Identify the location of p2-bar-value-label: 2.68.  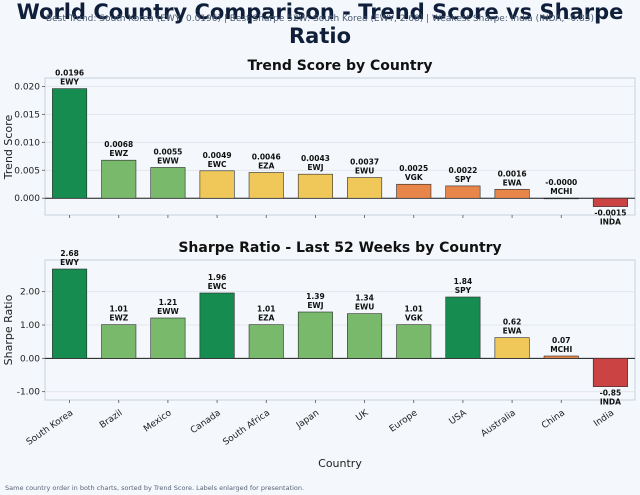
(69, 253).